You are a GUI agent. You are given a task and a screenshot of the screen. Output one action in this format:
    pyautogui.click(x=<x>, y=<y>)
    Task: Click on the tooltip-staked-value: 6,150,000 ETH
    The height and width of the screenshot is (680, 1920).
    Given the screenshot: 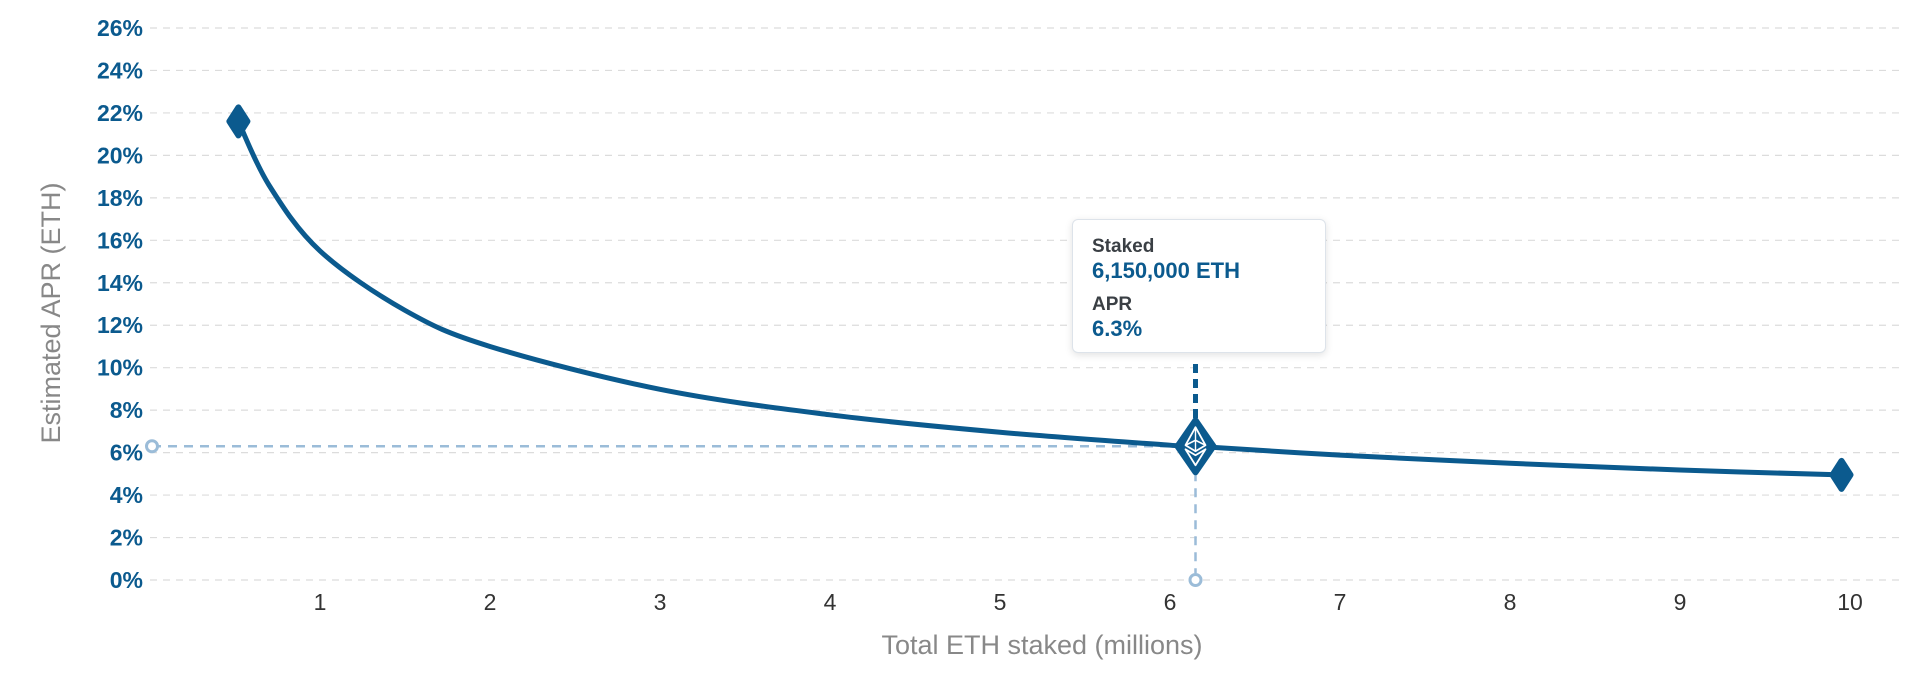 What is the action you would take?
    pyautogui.click(x=1166, y=270)
    